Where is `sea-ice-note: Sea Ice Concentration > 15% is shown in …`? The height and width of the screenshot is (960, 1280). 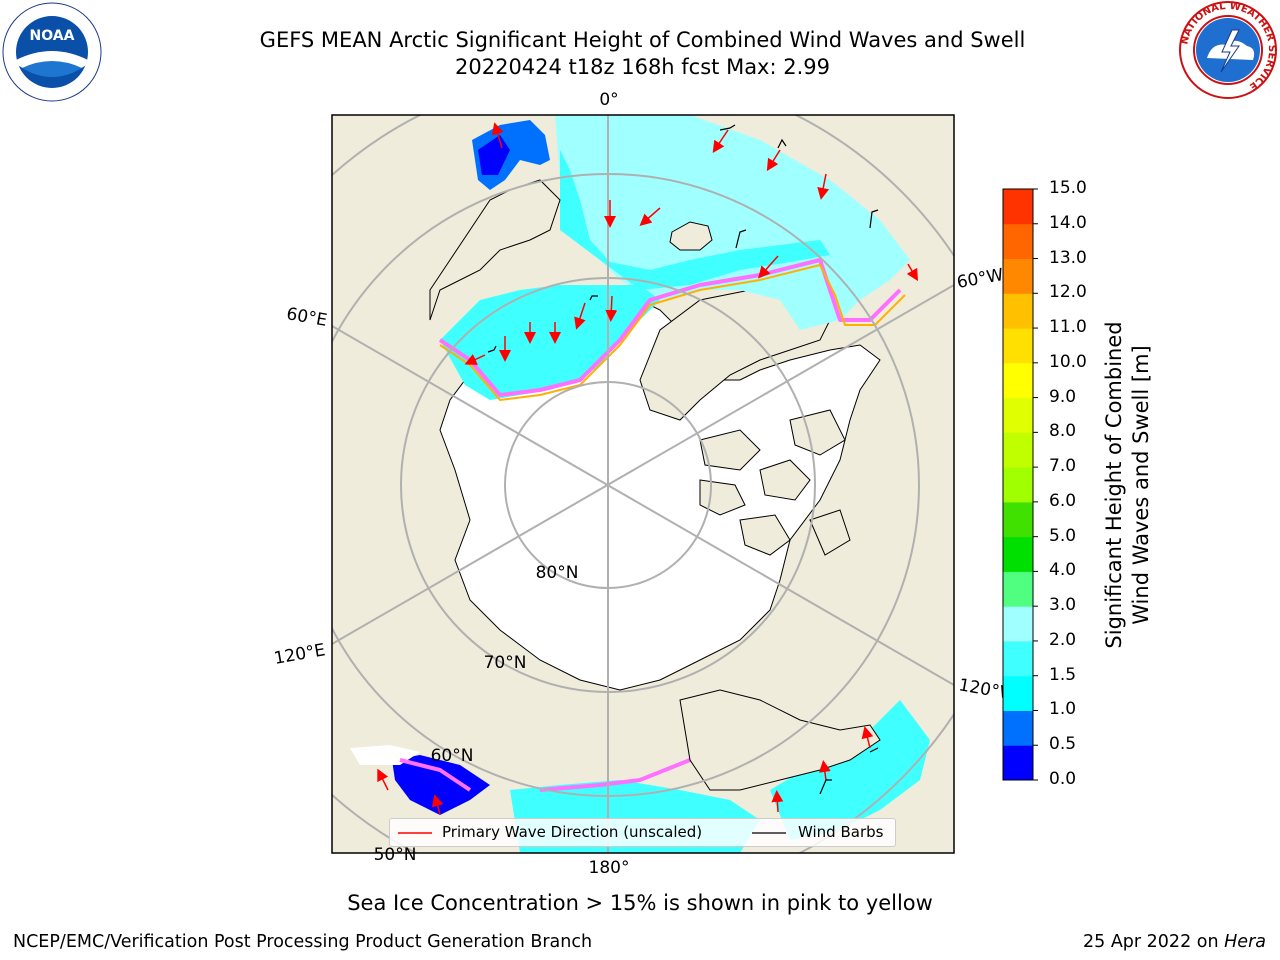
sea-ice-note: Sea Ice Concentration > 15% is shown in … is located at coordinates (640, 903).